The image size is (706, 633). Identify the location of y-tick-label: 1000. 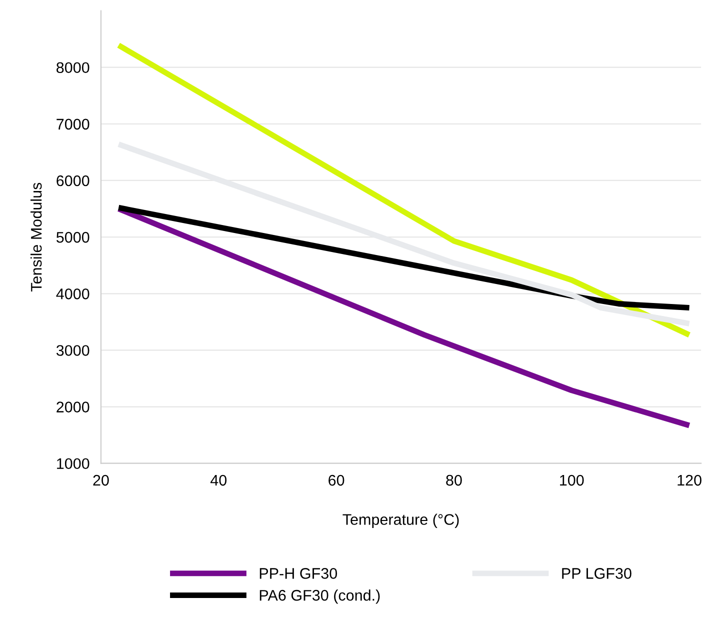
(73, 464).